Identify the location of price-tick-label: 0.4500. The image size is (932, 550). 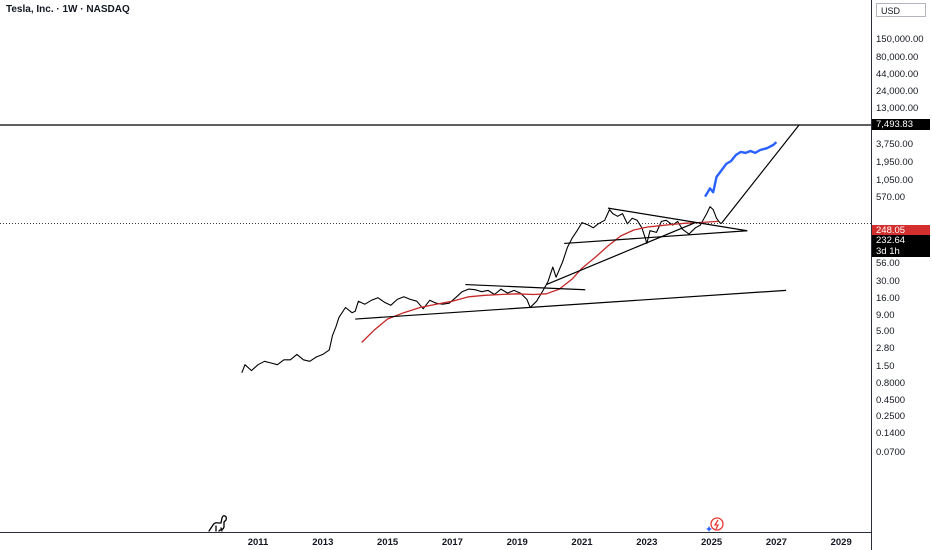
(891, 400).